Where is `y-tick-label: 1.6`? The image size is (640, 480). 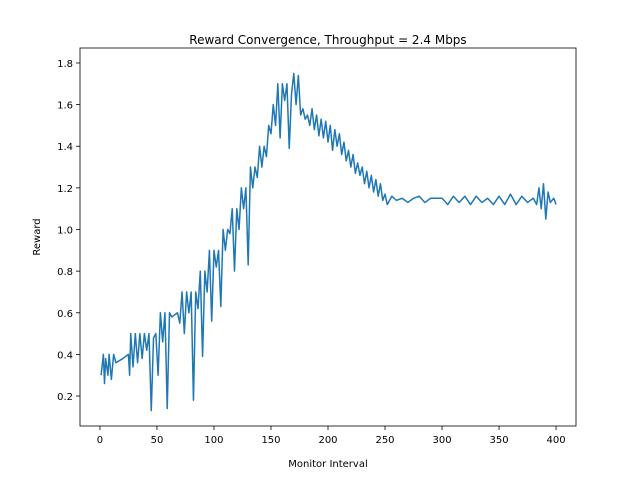
y-tick-label: 1.6 is located at coordinates (65, 106).